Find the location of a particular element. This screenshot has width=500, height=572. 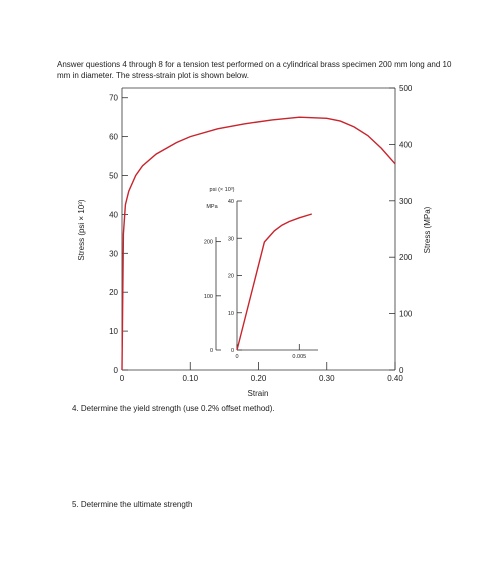

main-y-tick-label-right: 100 is located at coordinates (406, 314).